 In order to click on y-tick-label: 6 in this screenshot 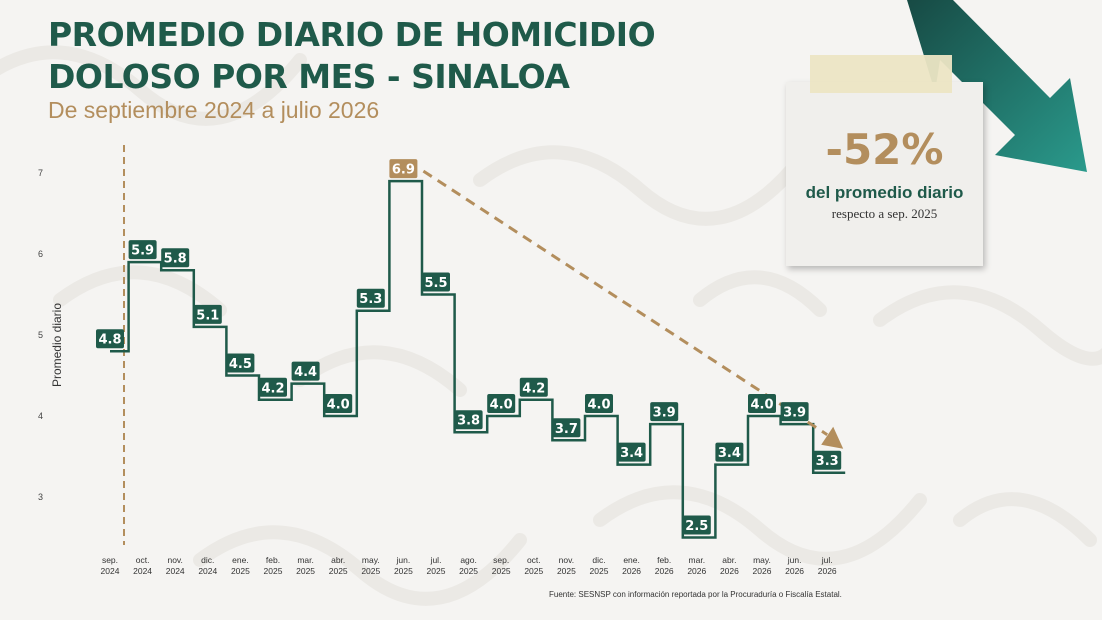, I will do `click(40, 254)`.